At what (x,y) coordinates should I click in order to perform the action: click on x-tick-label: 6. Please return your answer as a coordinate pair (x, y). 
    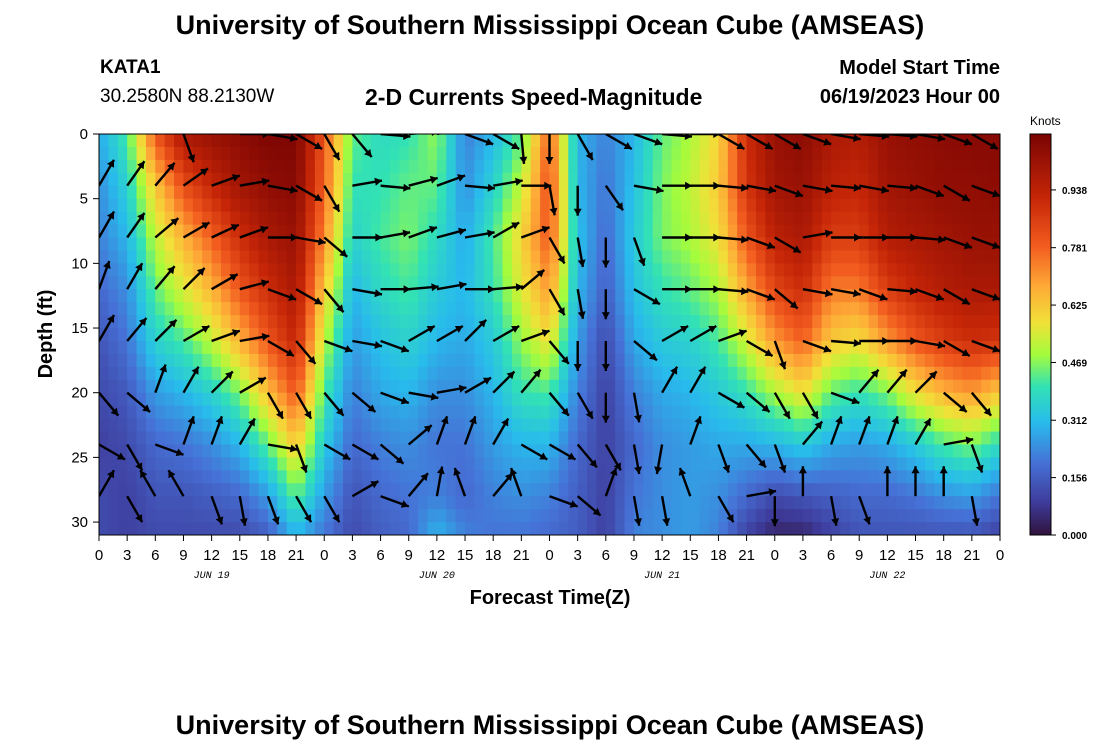
    Looking at the image, I should click on (831, 555).